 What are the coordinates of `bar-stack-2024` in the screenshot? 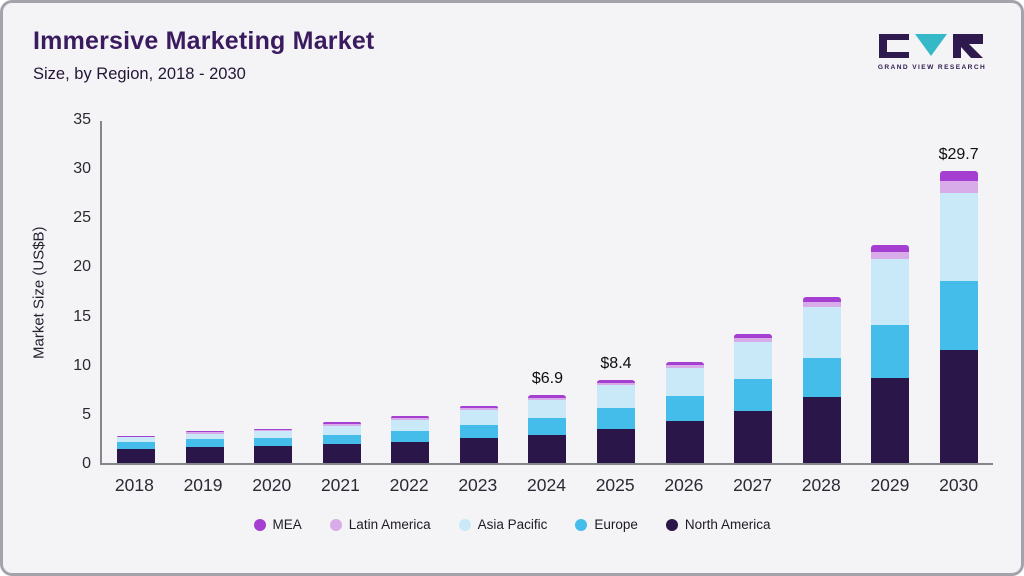 It's located at (547, 429).